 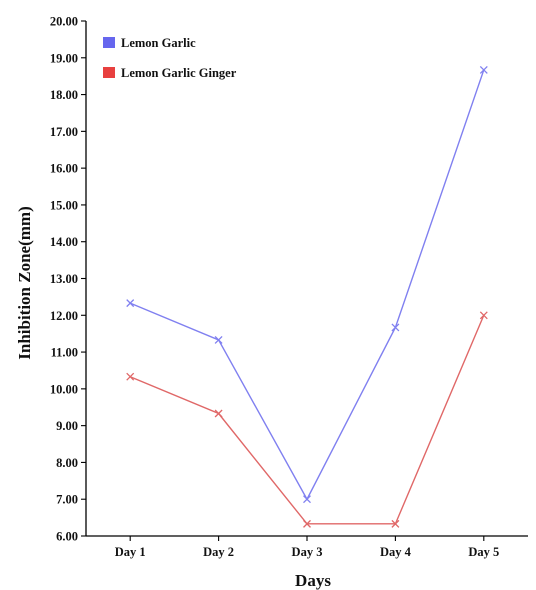 I want to click on y-tick-label: 17.00, so click(x=64, y=132).